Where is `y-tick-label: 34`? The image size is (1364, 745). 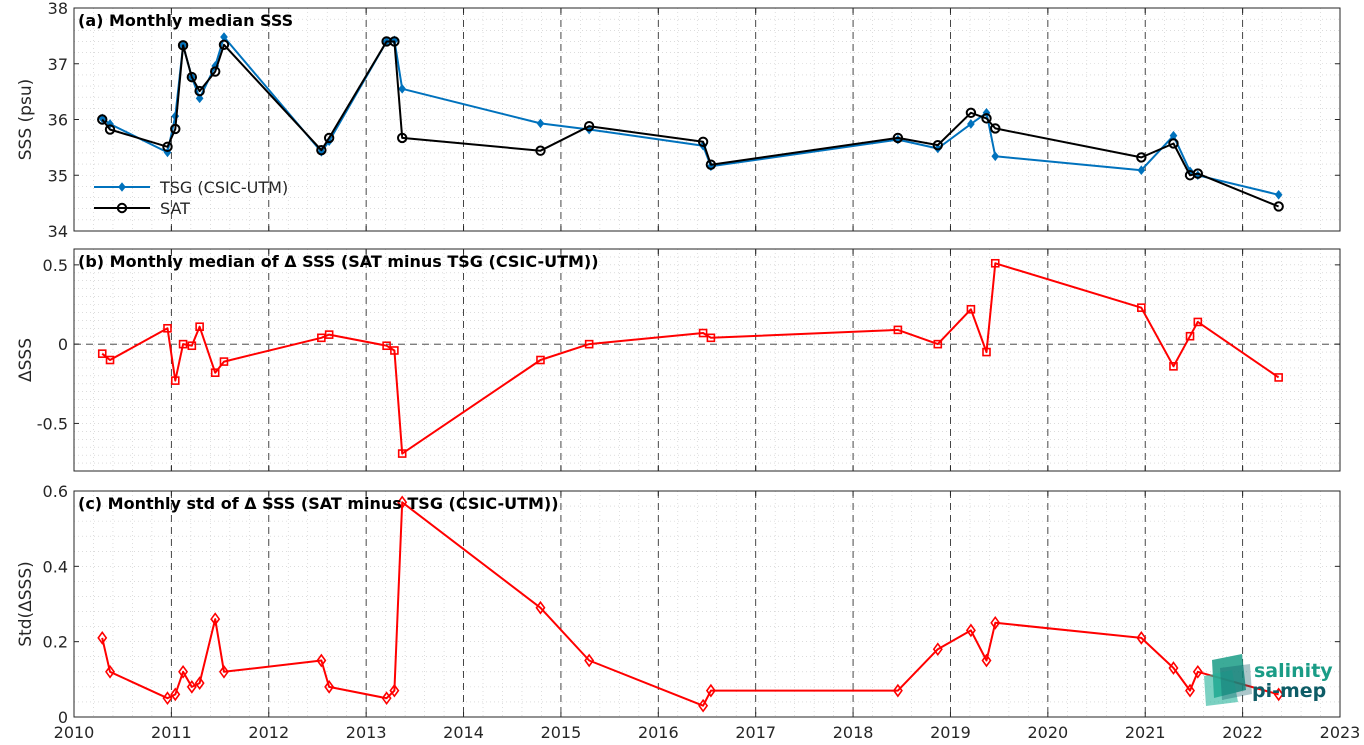
y-tick-label: 34 is located at coordinates (58, 231).